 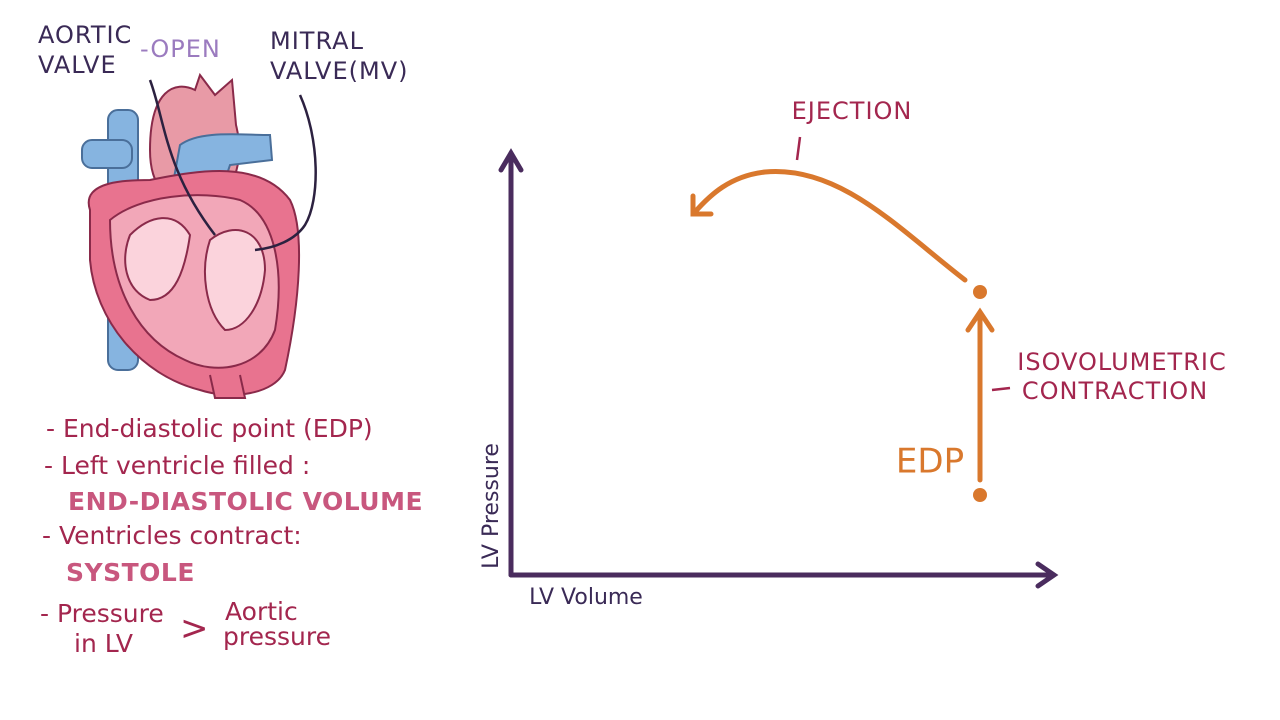 What do you see at coordinates (1121, 362) in the screenshot?
I see `isovolumetric-label: ISOVOLUMETRIC` at bounding box center [1121, 362].